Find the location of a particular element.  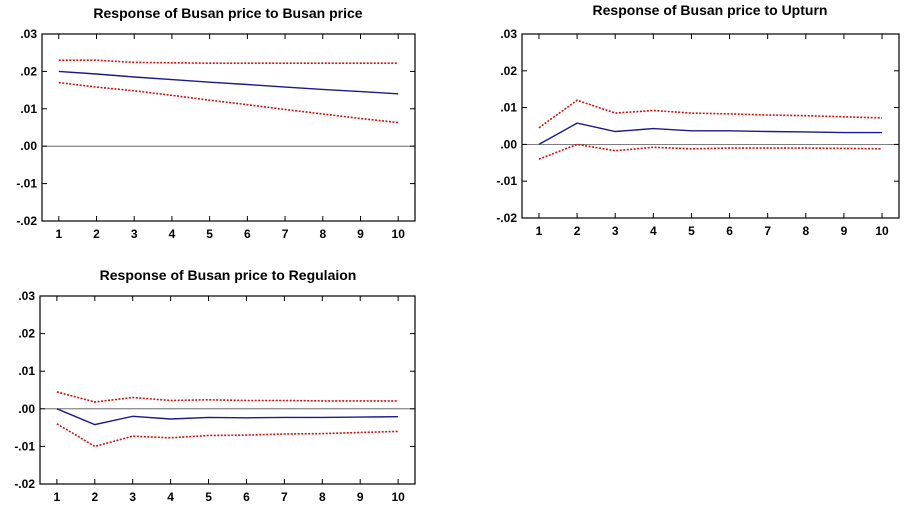

chart-title: Response of Busan price to Regulaion is located at coordinates (228, 275).